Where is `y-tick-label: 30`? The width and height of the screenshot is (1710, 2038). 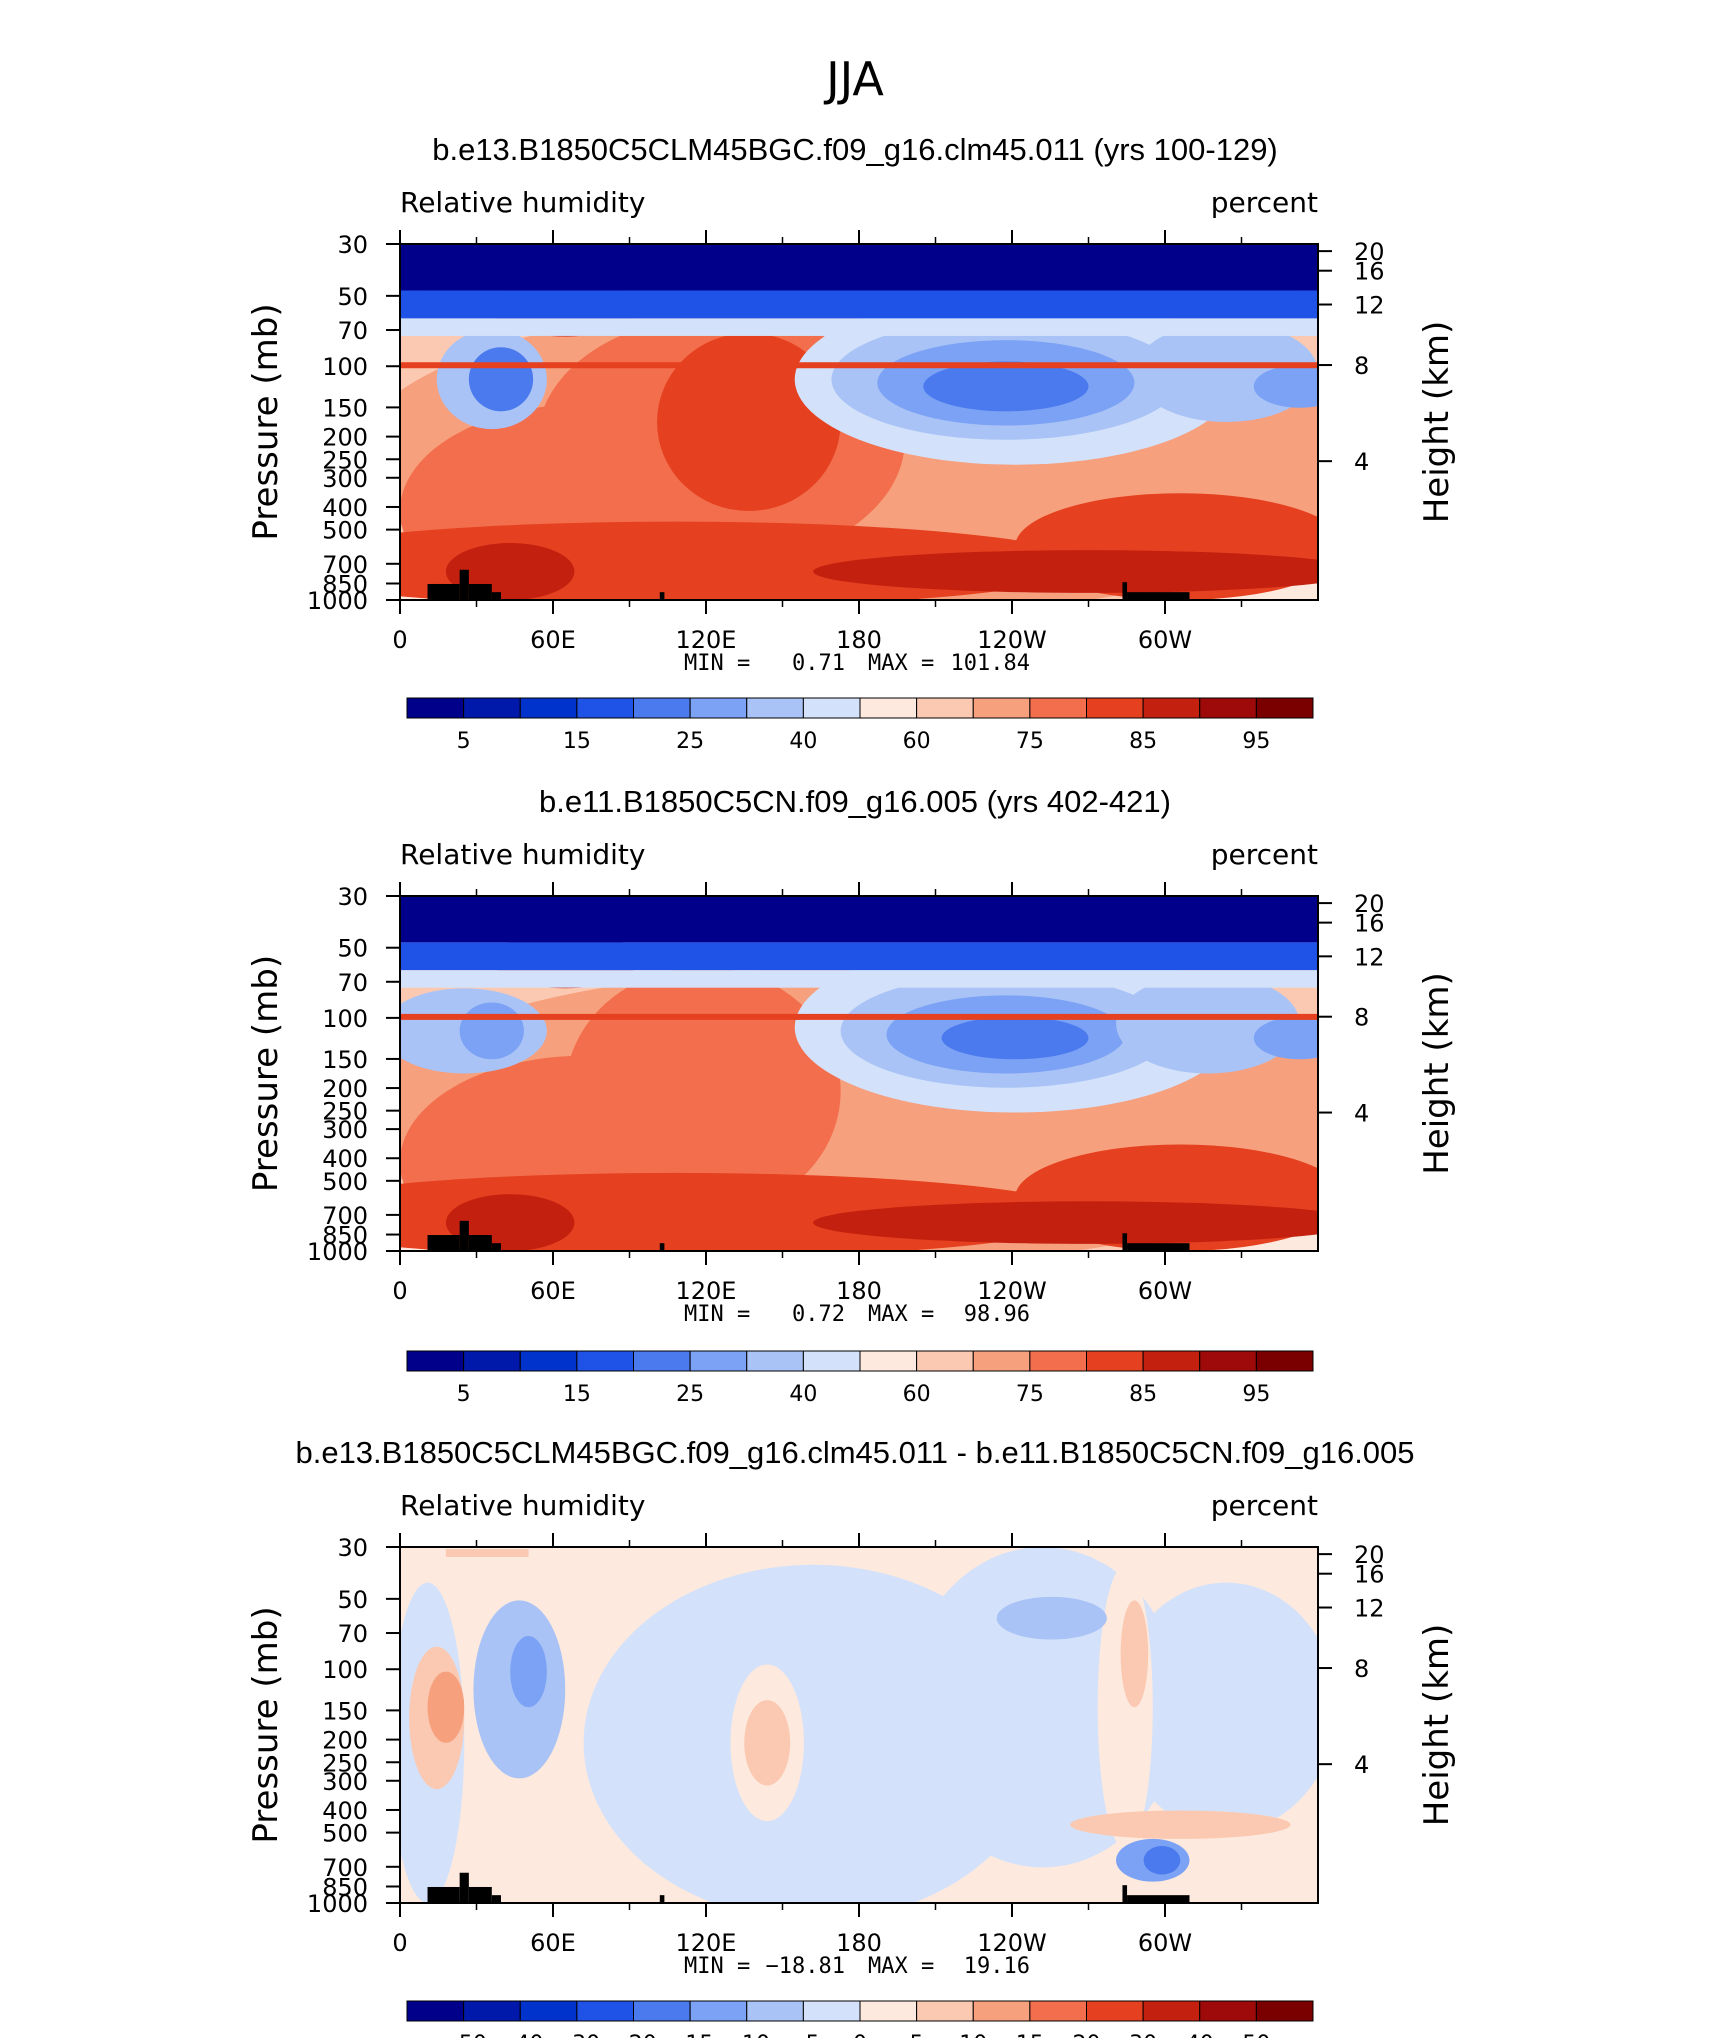 y-tick-label: 30 is located at coordinates (352, 897).